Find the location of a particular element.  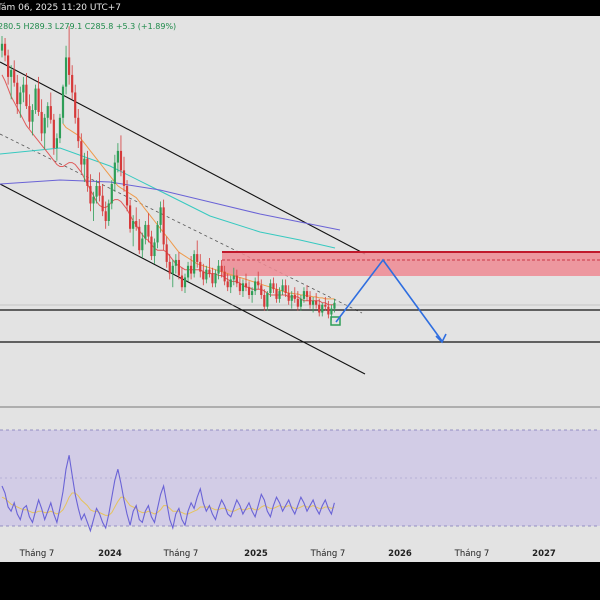

projection-arrowhead is located at coordinates (441, 338).